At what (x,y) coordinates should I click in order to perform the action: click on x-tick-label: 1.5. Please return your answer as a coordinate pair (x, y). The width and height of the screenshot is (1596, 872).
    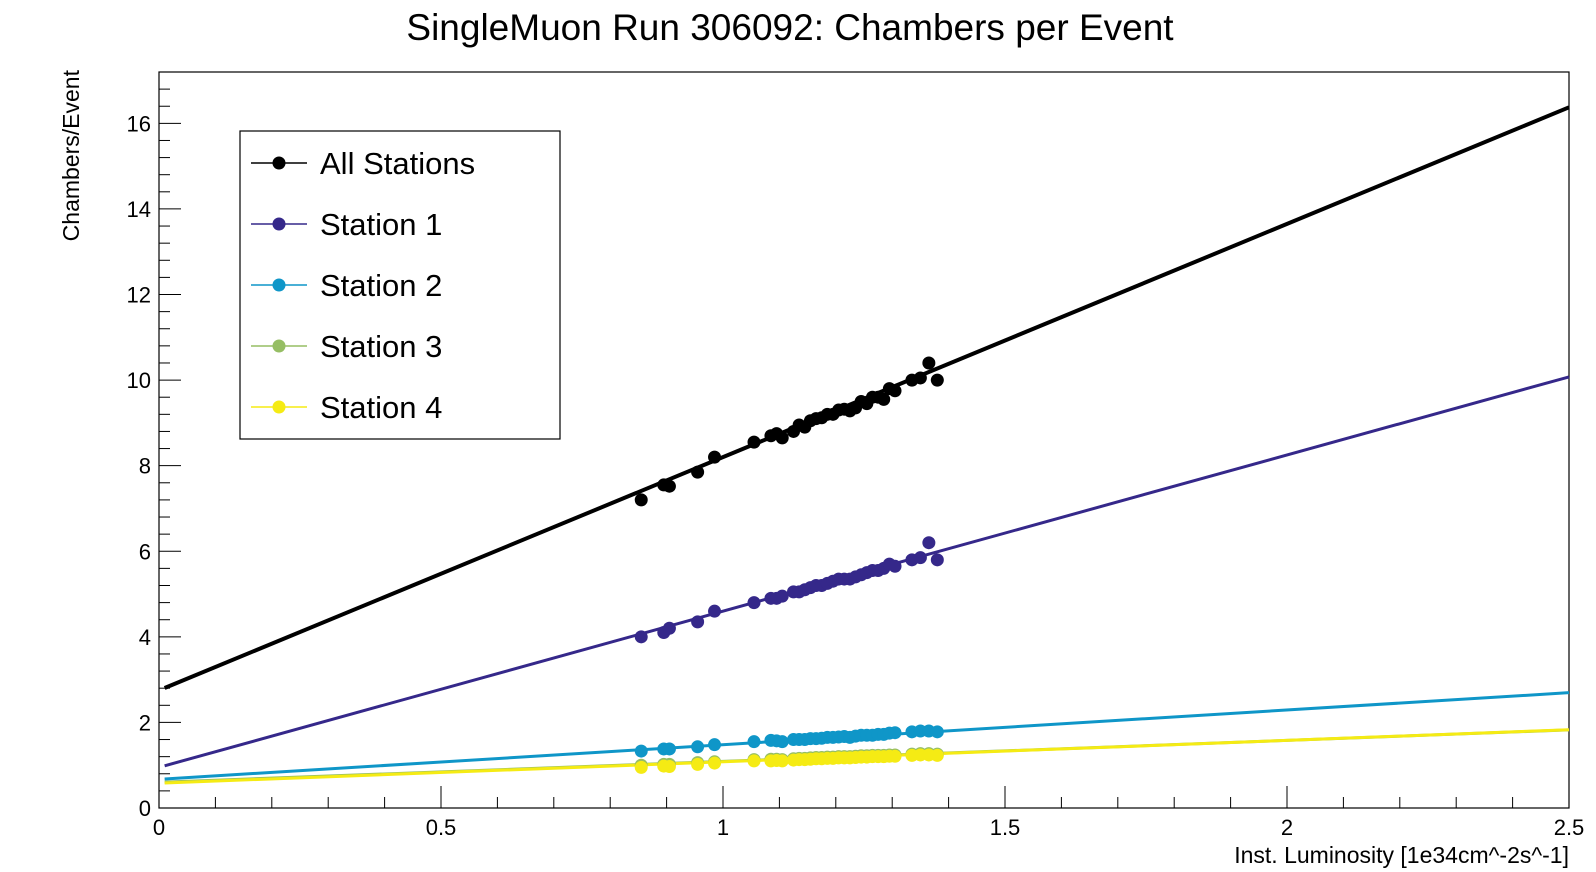
    Looking at the image, I should click on (1005, 827).